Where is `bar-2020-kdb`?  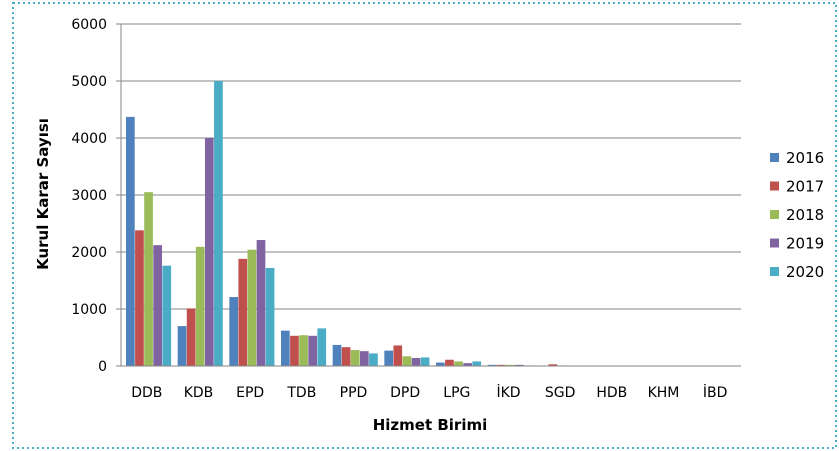 bar-2020-kdb is located at coordinates (218, 223).